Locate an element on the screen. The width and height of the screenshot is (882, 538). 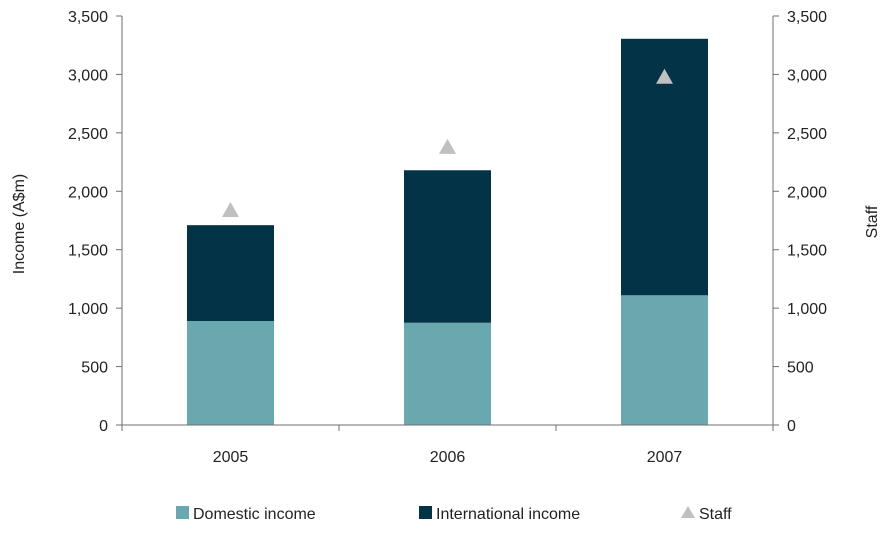
x-tick-label: 2007 is located at coordinates (665, 457).